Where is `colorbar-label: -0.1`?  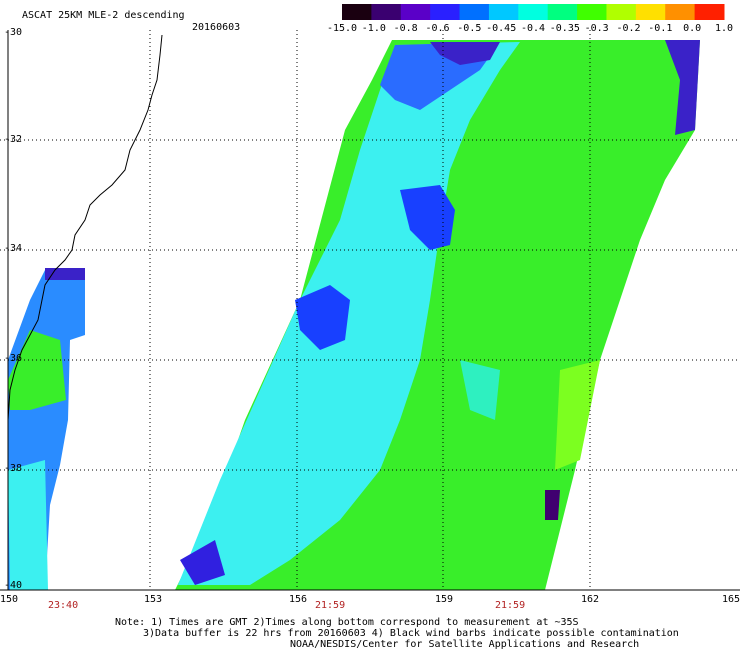 colorbar-label: -0.1 is located at coordinates (660, 28).